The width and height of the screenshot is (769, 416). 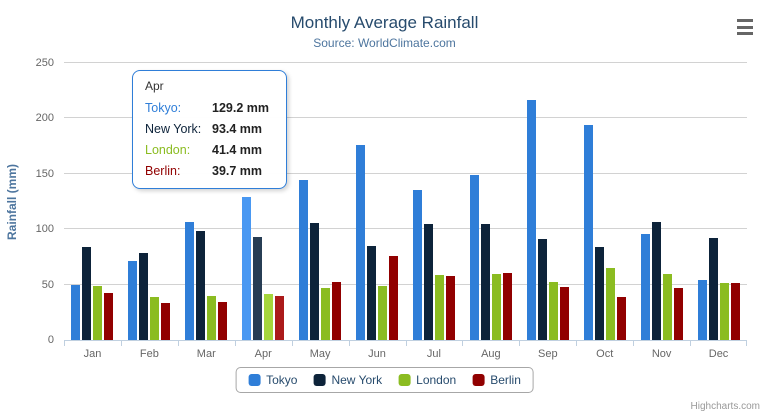 I want to click on x-axis-line, so click(x=405, y=340).